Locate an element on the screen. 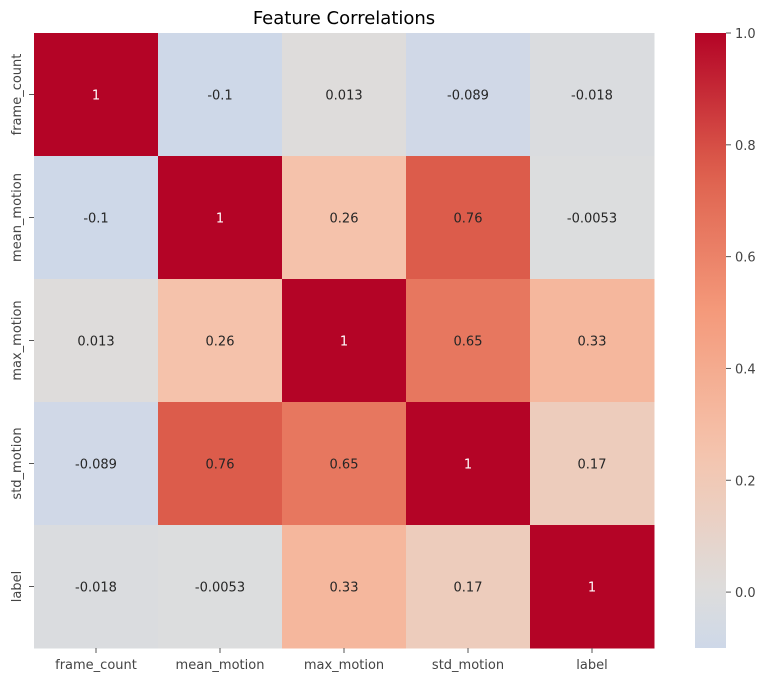 The width and height of the screenshot is (765, 688). chart-title: Feature Correlations is located at coordinates (344, 18).